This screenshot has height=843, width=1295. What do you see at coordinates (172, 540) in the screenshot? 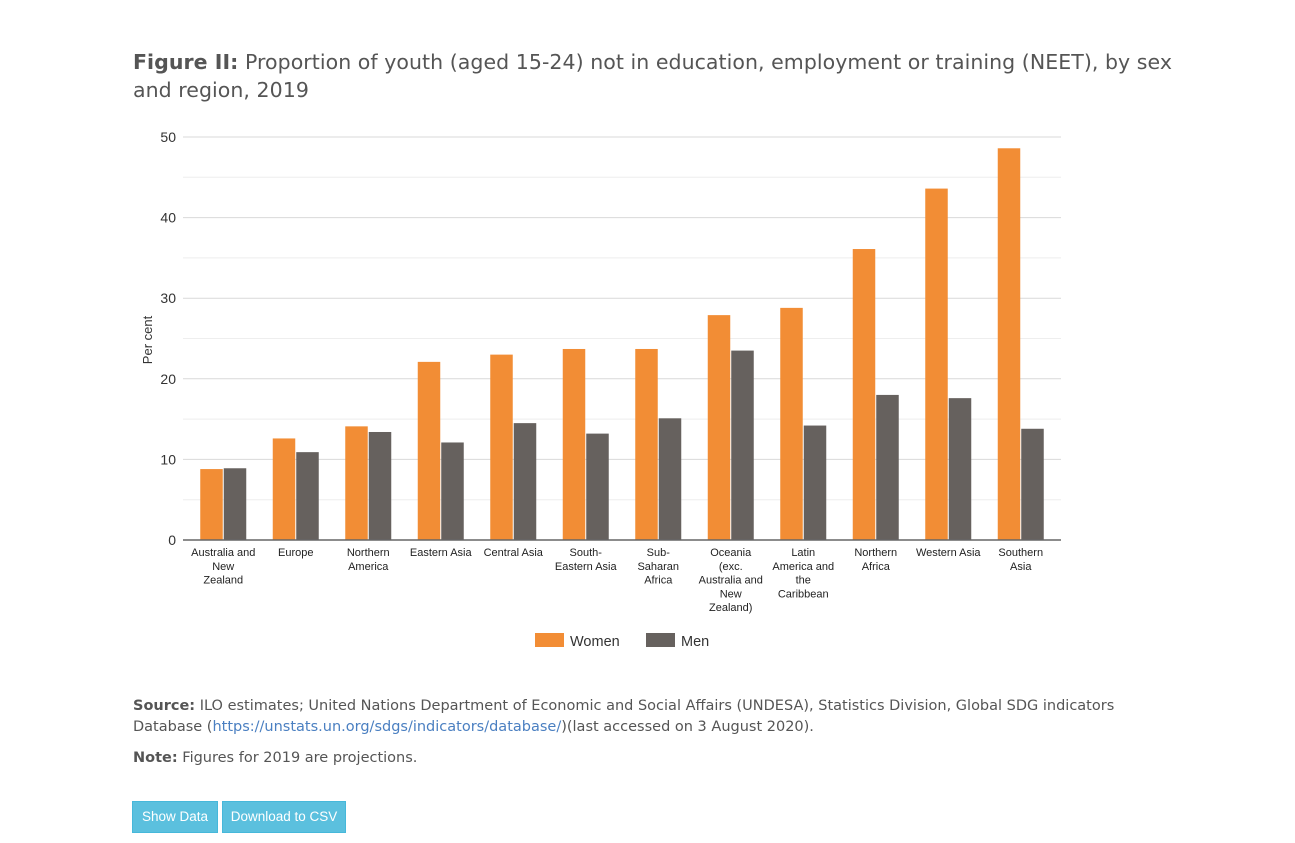
I see `y-tick-label: 0` at bounding box center [172, 540].